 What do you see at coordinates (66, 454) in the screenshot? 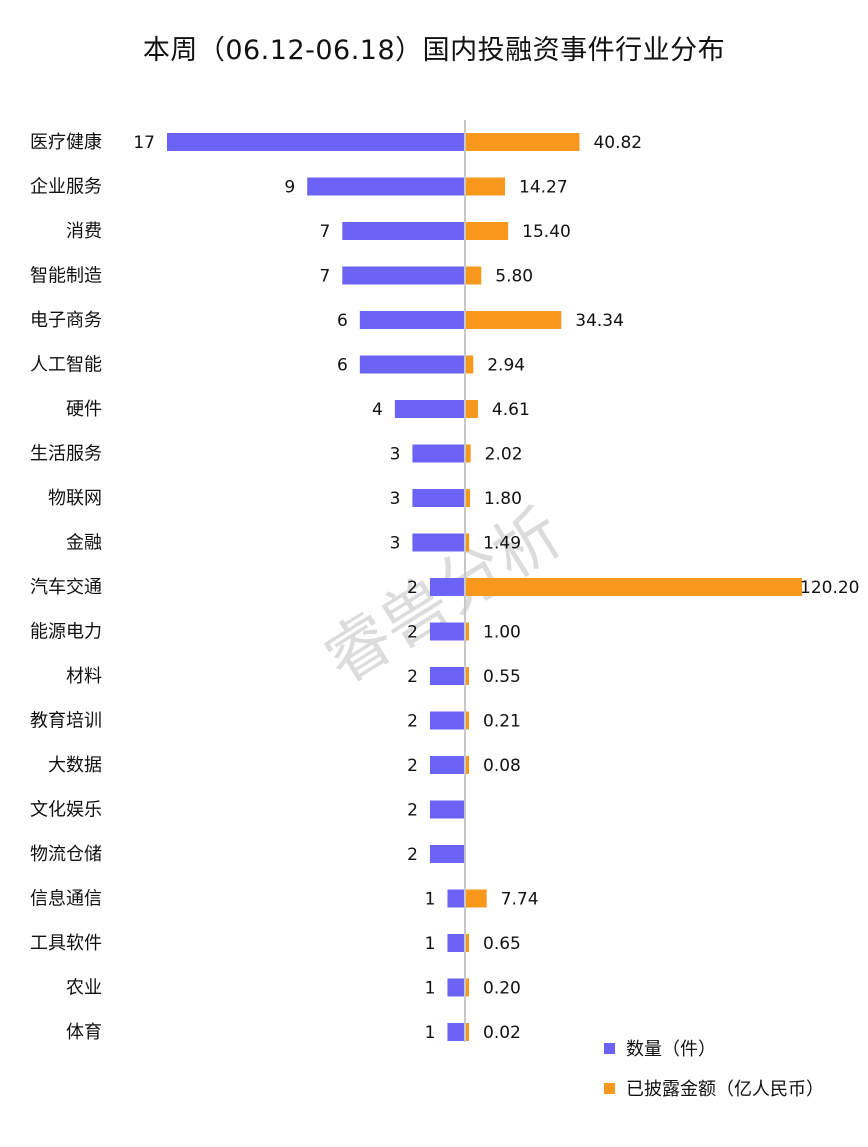
I see `category-label: 生活服务` at bounding box center [66, 454].